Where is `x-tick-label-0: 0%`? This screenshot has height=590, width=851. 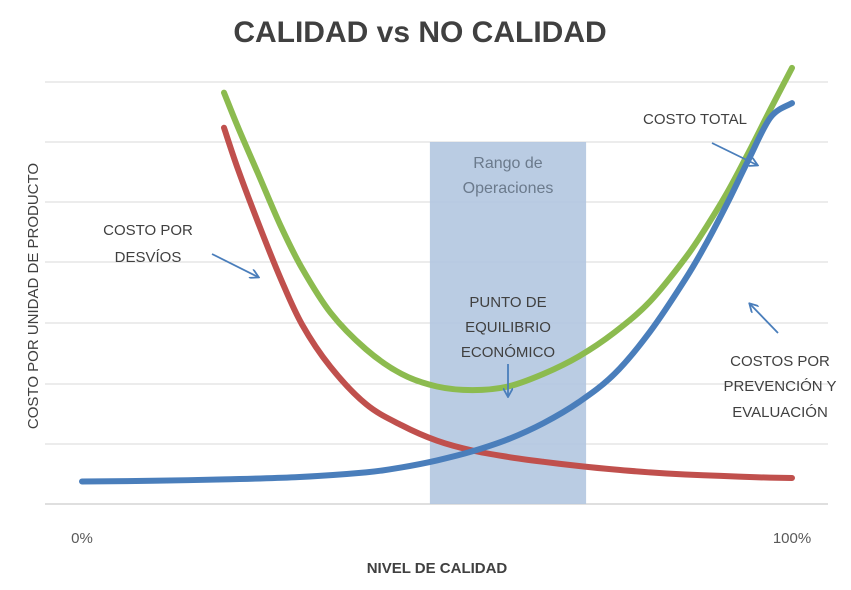
x-tick-label-0: 0% is located at coordinates (82, 538).